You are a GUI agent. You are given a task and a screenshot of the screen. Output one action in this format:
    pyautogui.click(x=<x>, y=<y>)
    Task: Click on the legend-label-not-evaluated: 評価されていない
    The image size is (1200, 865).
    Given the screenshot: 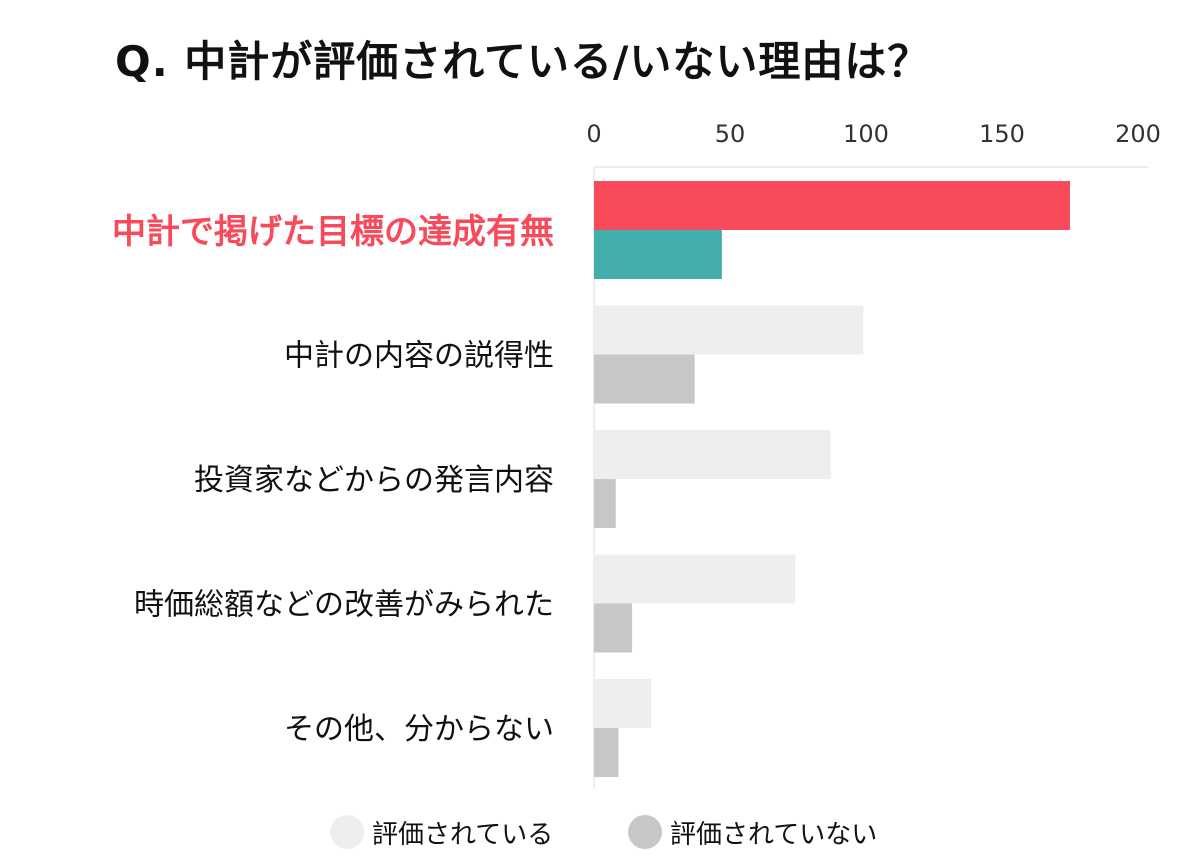 What is the action you would take?
    pyautogui.click(x=774, y=834)
    